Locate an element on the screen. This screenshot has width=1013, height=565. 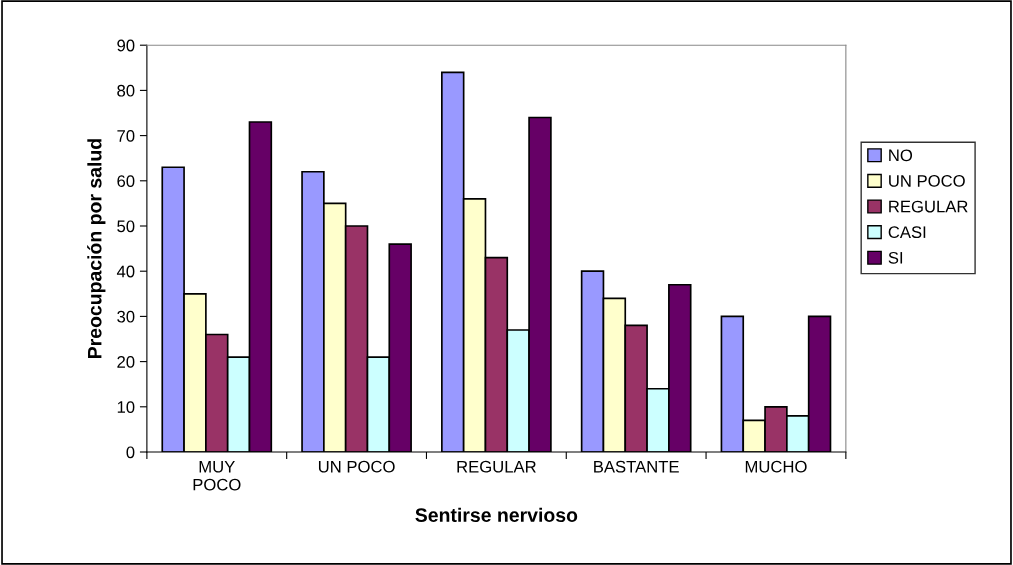
y-tick-label: 80 is located at coordinates (126, 90).